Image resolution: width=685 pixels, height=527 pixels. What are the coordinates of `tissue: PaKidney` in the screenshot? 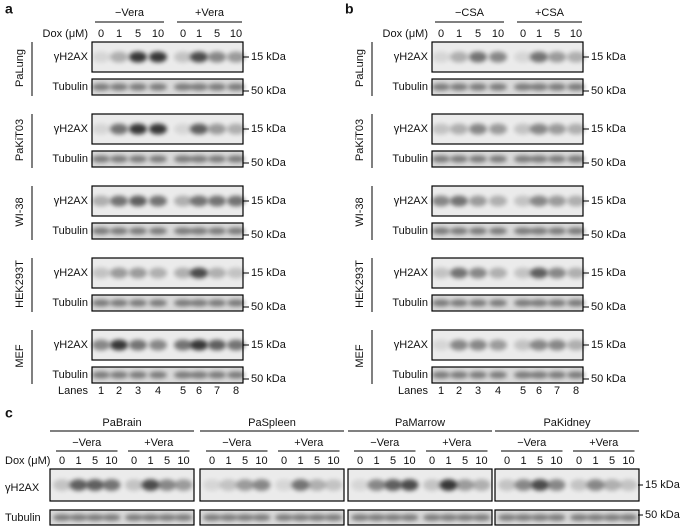 It's located at (567, 423).